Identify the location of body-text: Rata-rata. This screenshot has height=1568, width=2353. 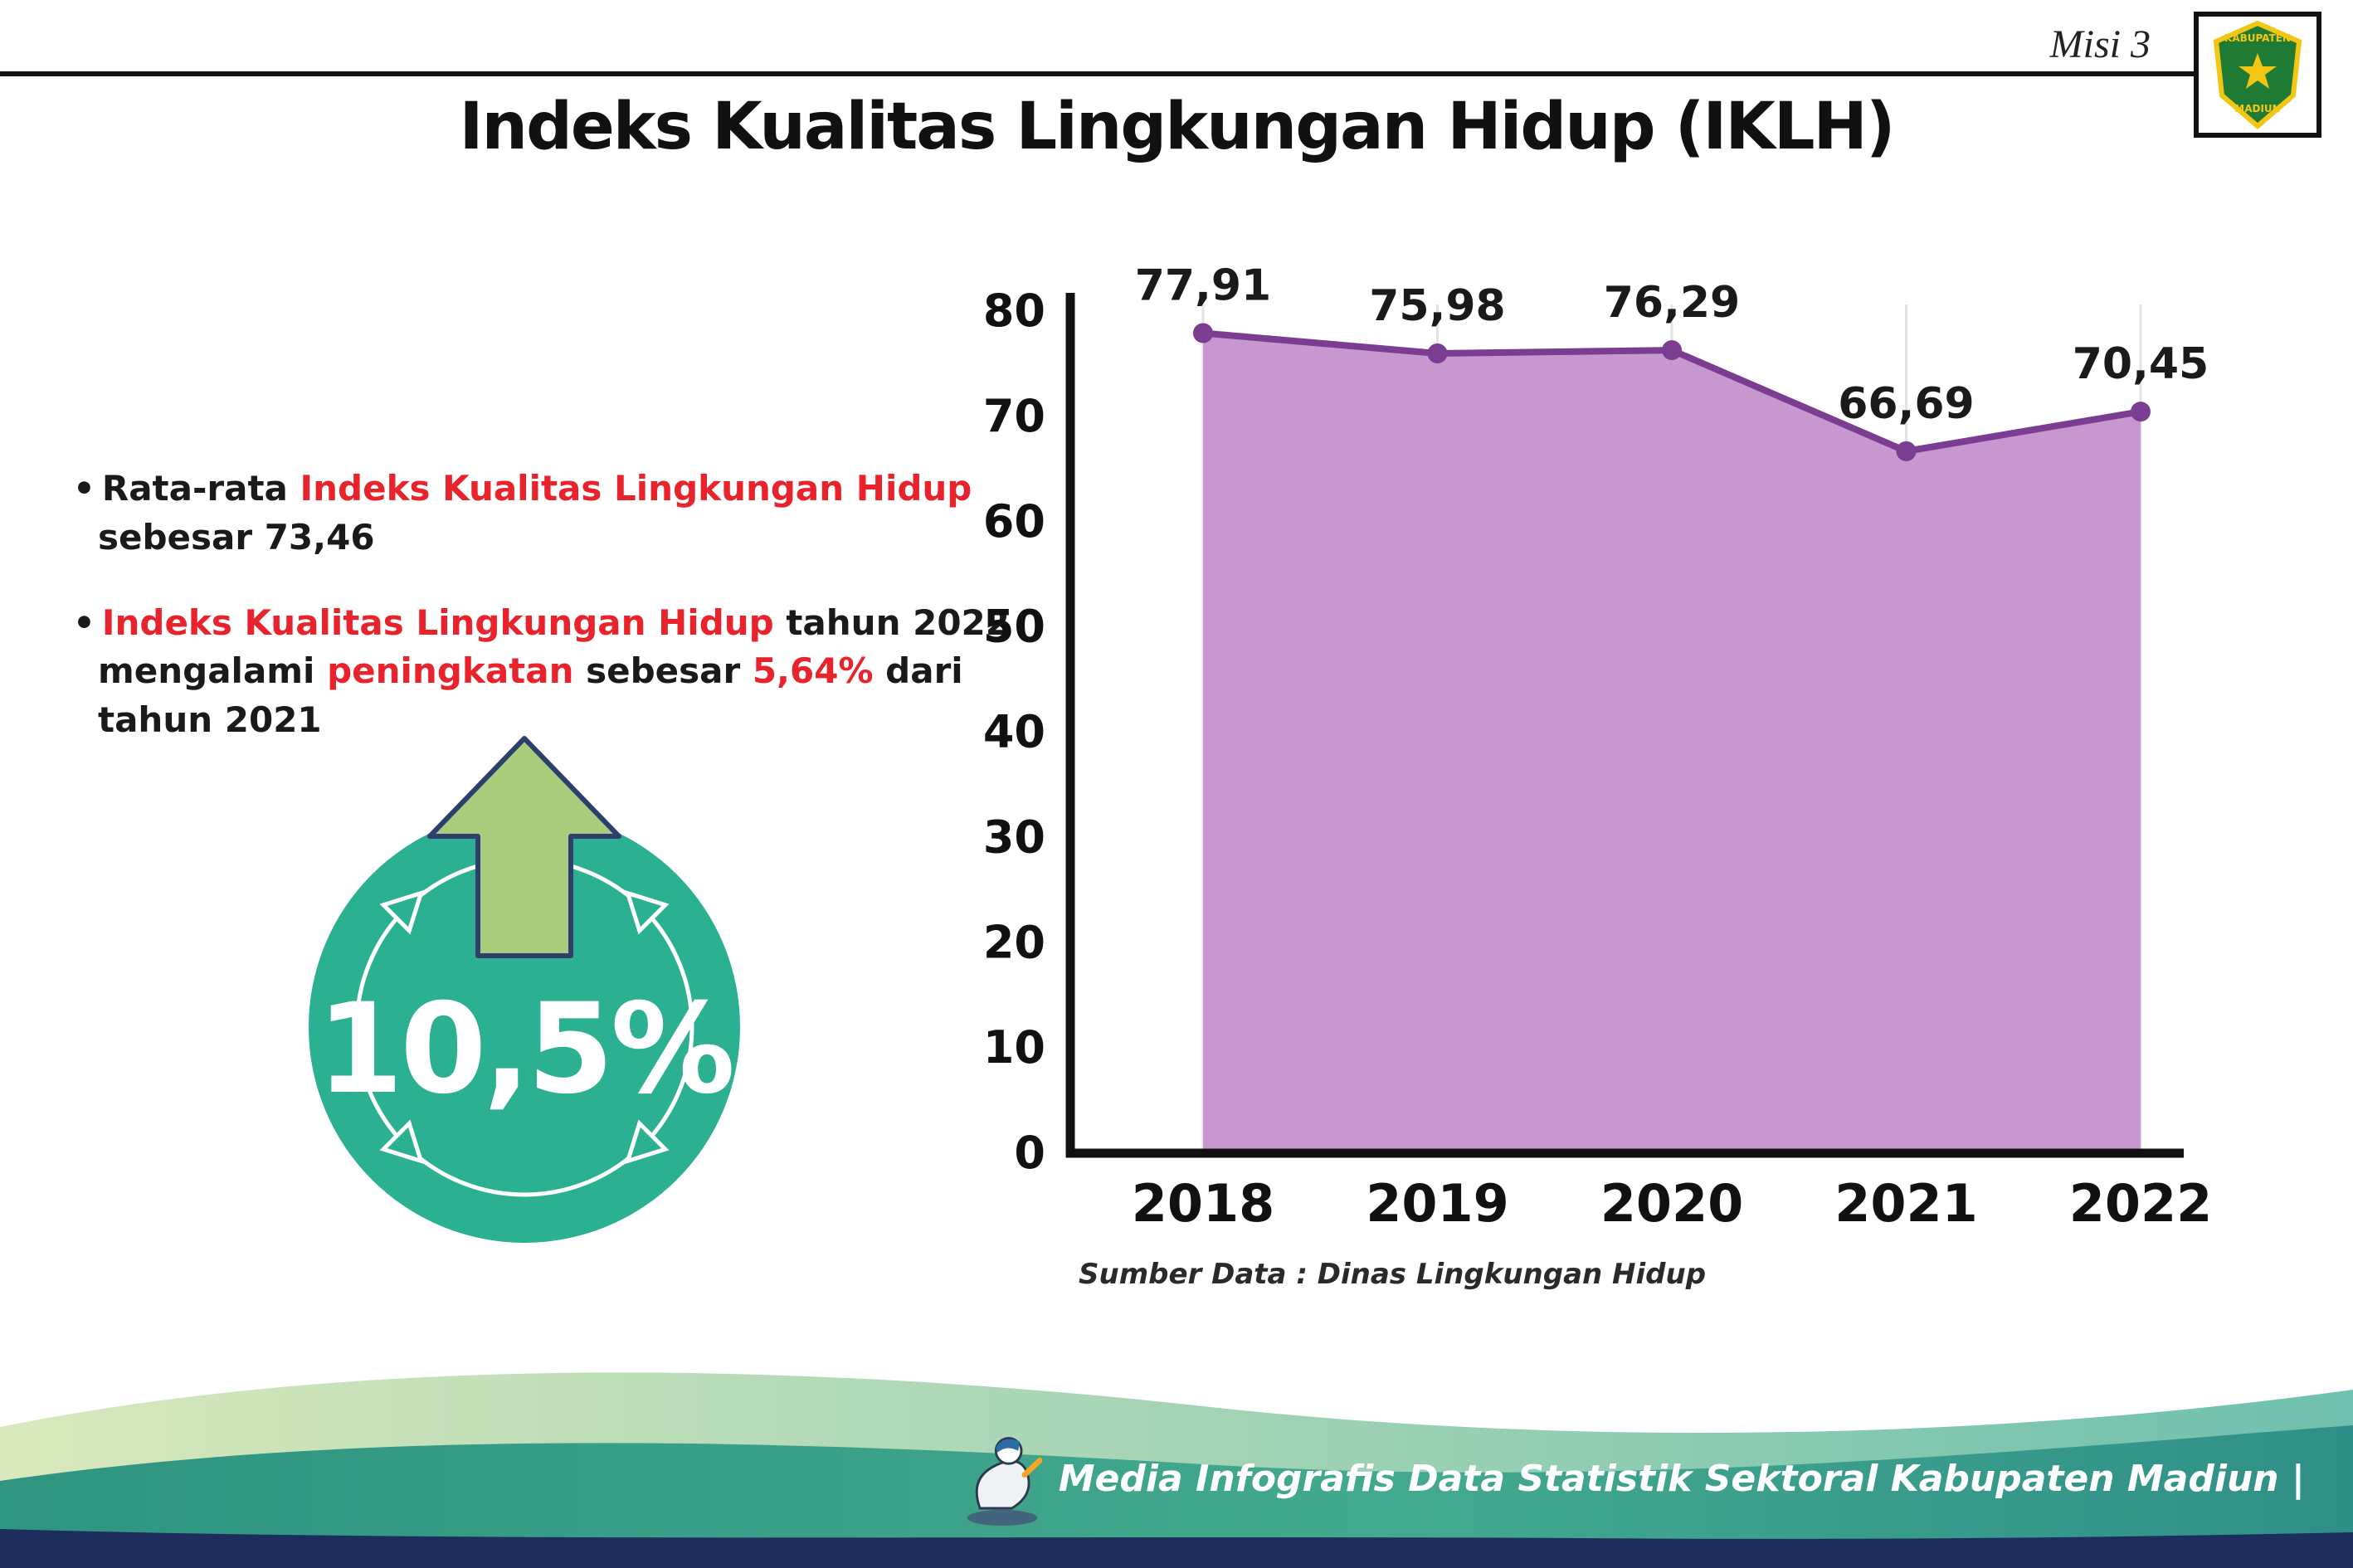
(200, 488).